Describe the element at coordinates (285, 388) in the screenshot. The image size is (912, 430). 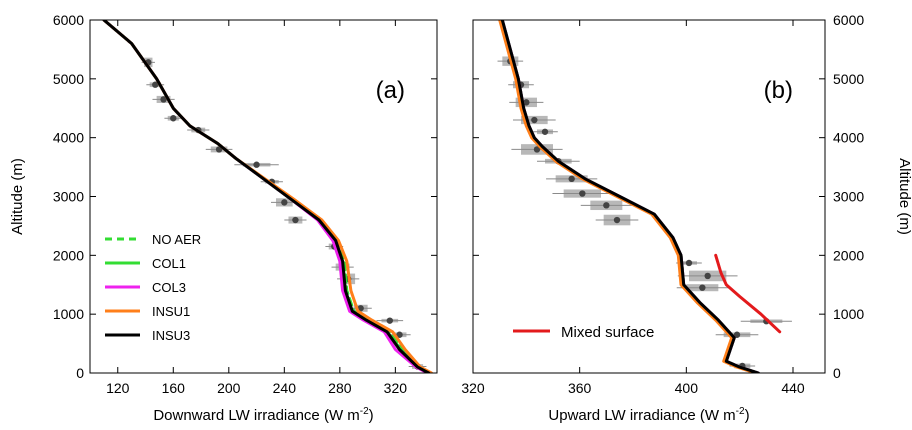
I see `x-tick-label: 240` at that location.